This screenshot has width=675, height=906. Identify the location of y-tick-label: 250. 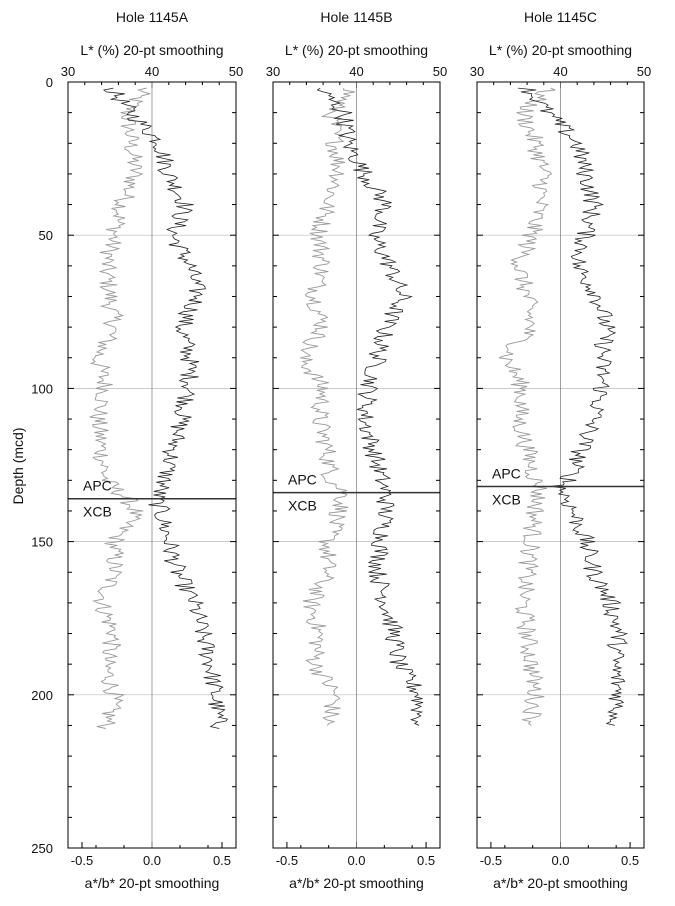
(42, 848).